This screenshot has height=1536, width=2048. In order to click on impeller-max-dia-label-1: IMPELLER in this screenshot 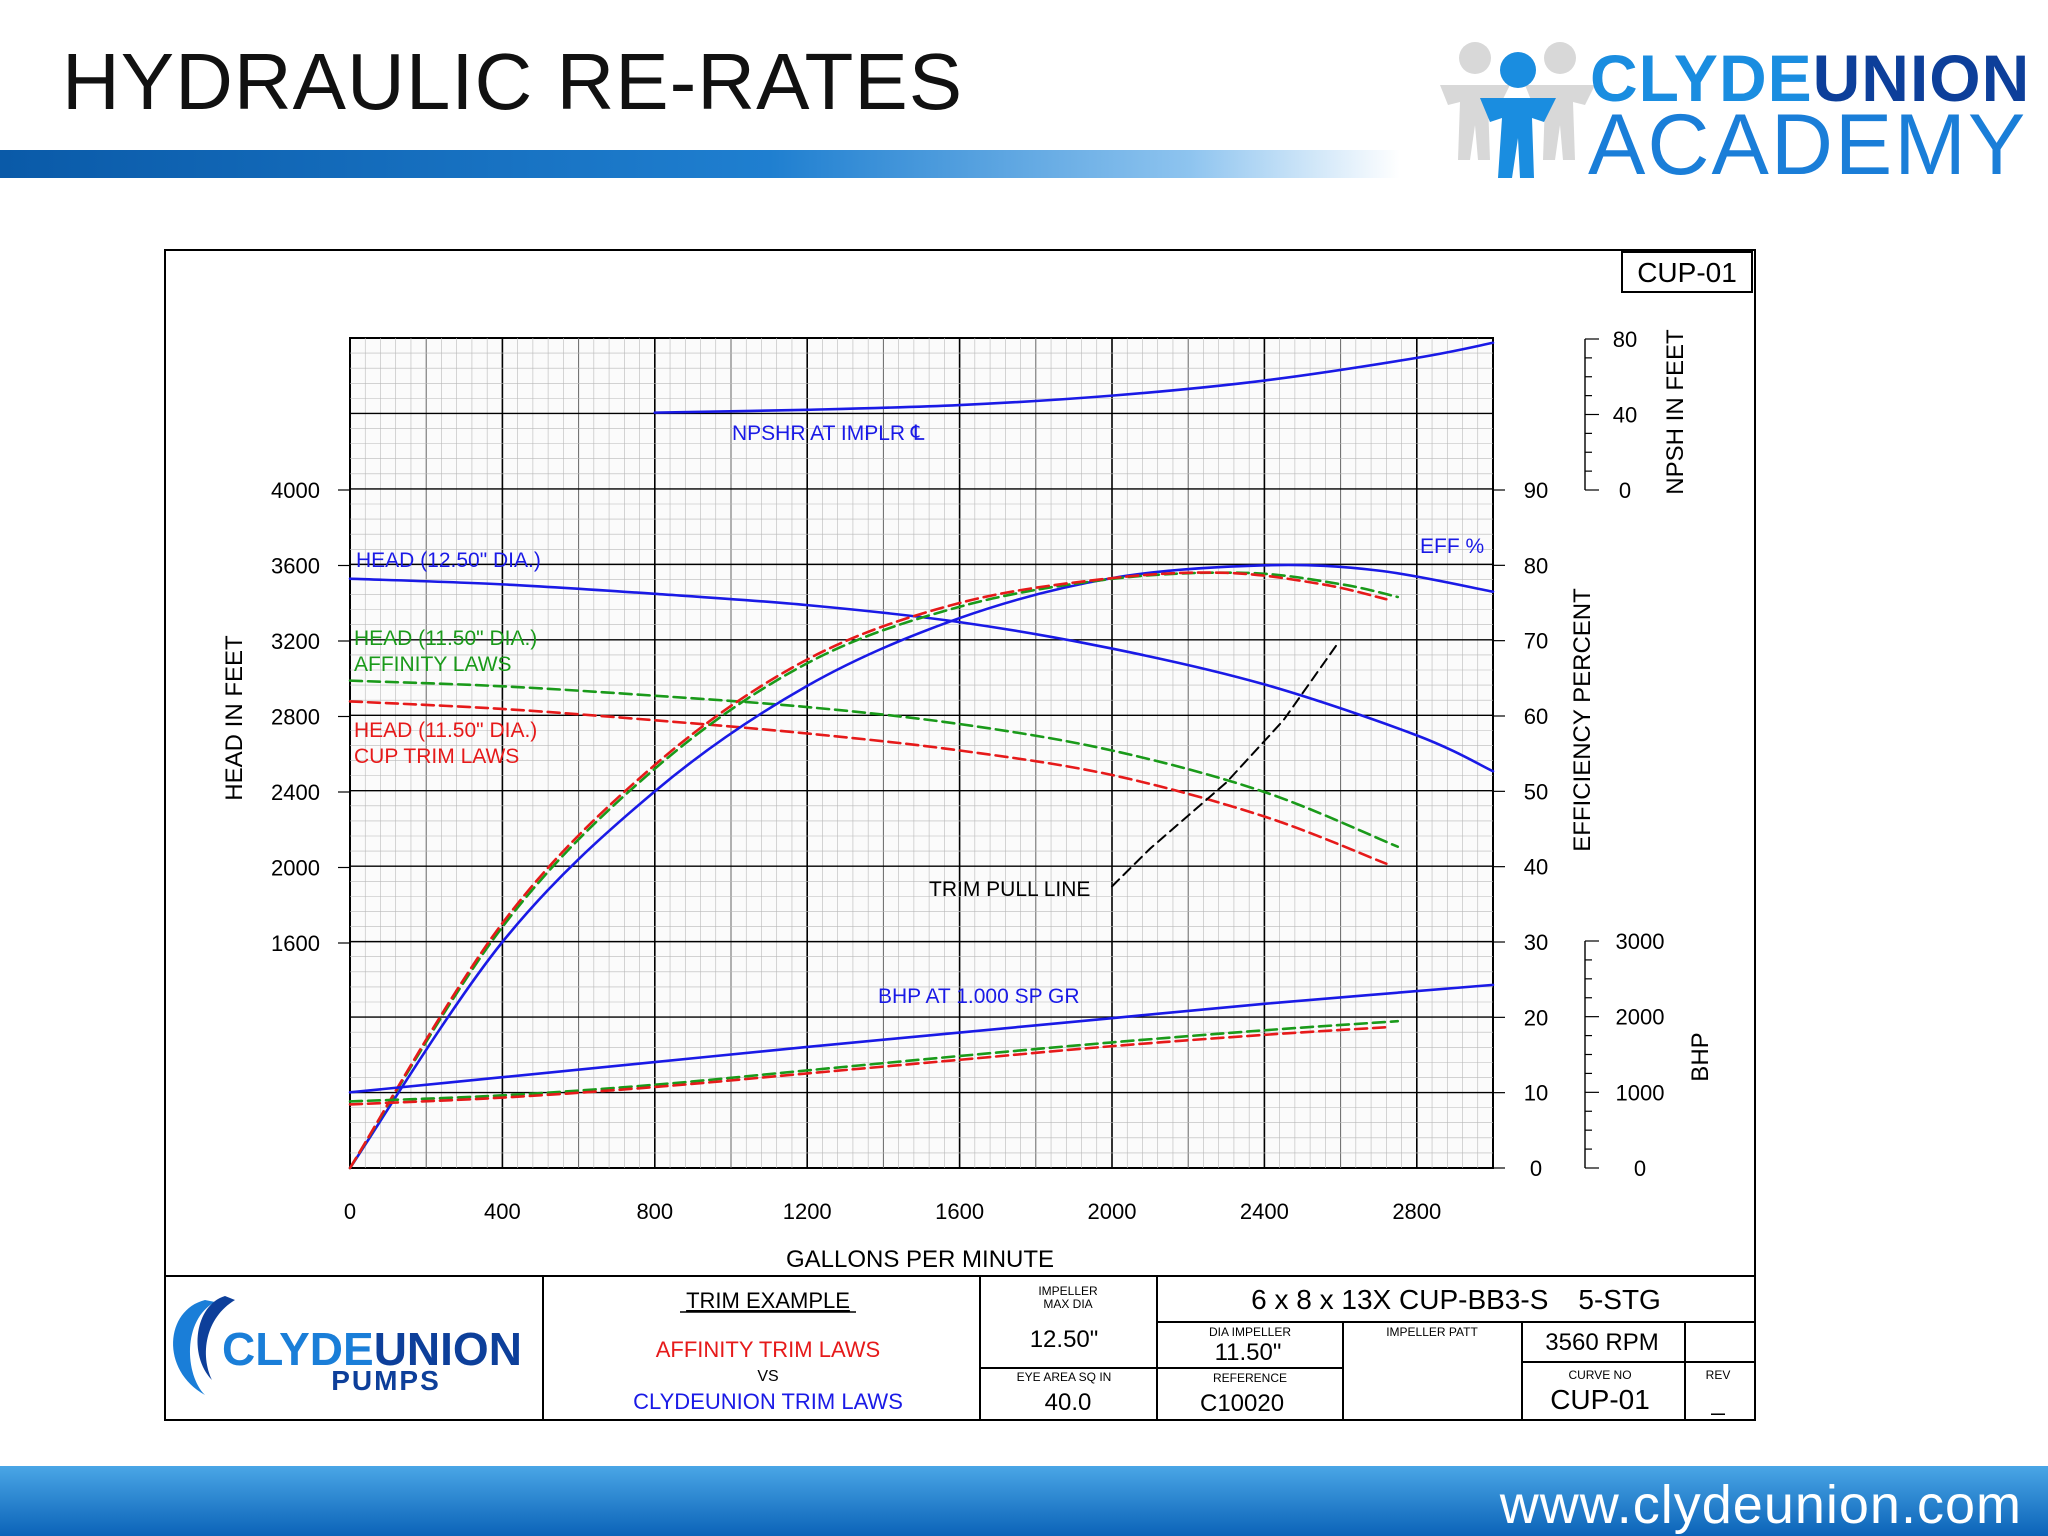, I will do `click(1068, 1291)`.